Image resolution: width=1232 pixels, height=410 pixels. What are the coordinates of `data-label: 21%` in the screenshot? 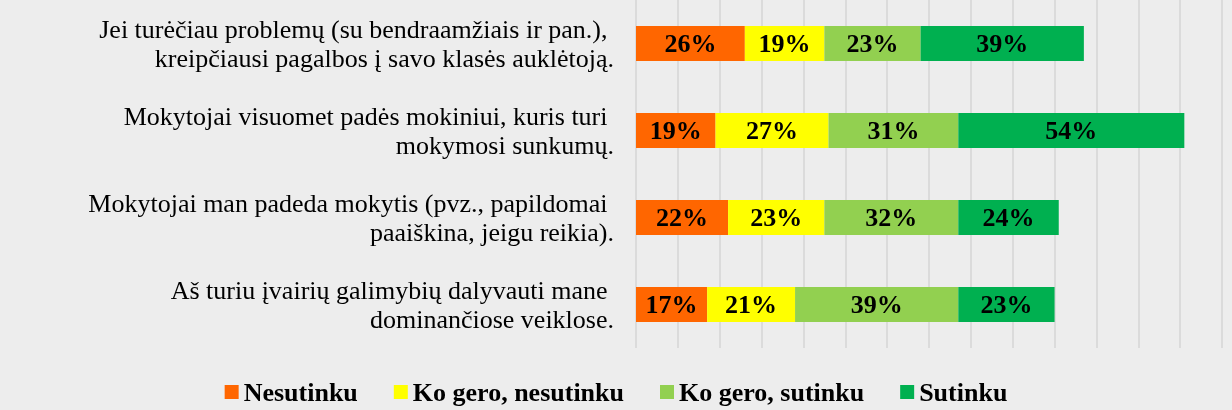 It's located at (751, 304).